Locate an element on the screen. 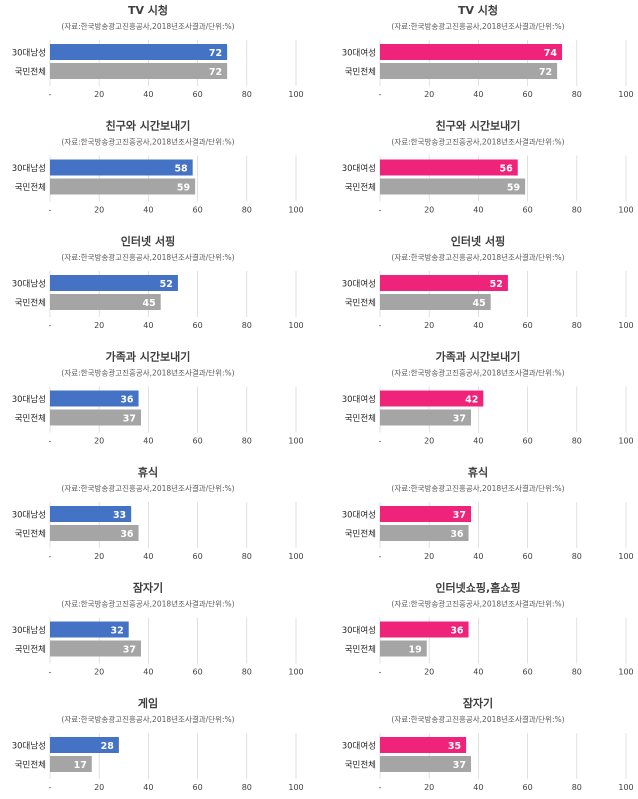 The height and width of the screenshot is (799, 638). data-label: 59 is located at coordinates (513, 188).